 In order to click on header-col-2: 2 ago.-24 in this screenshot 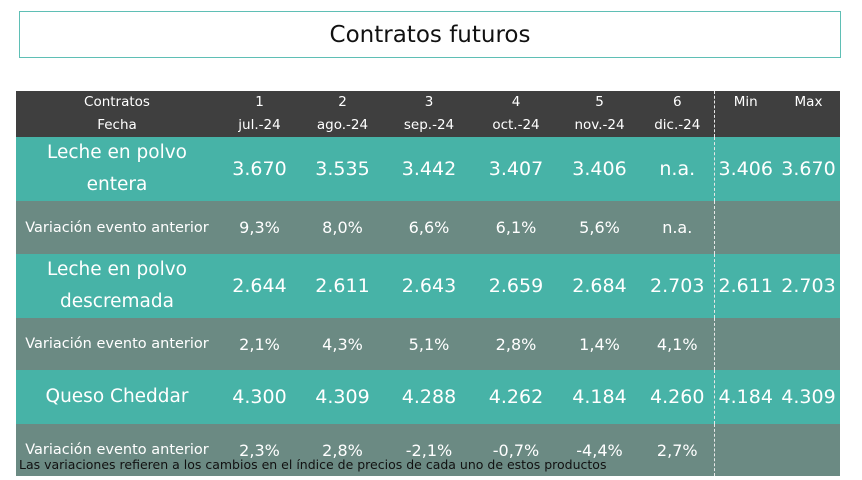, I will do `click(342, 114)`.